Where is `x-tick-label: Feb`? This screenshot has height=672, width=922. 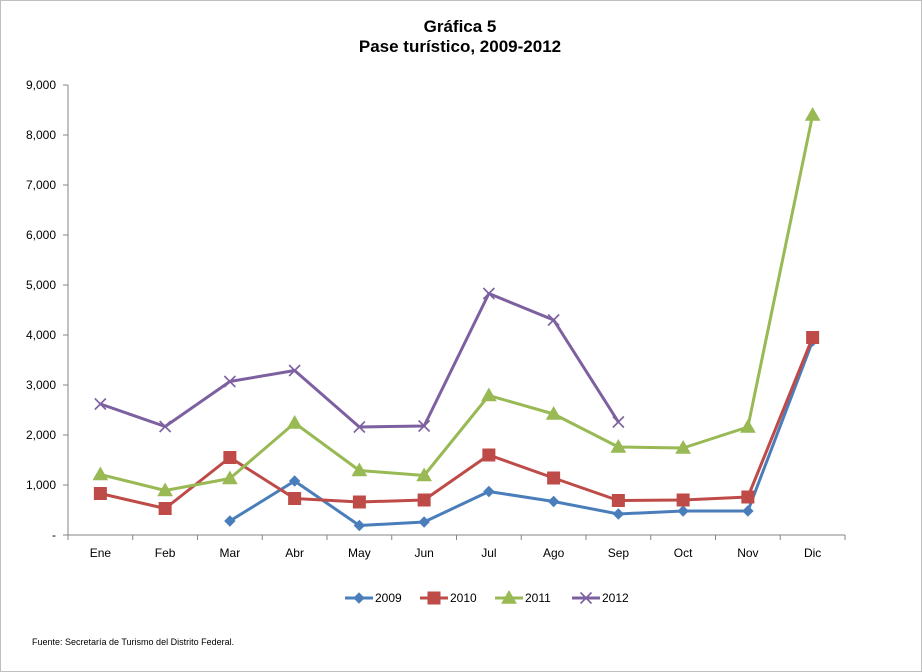
x-tick-label: Feb is located at coordinates (165, 553).